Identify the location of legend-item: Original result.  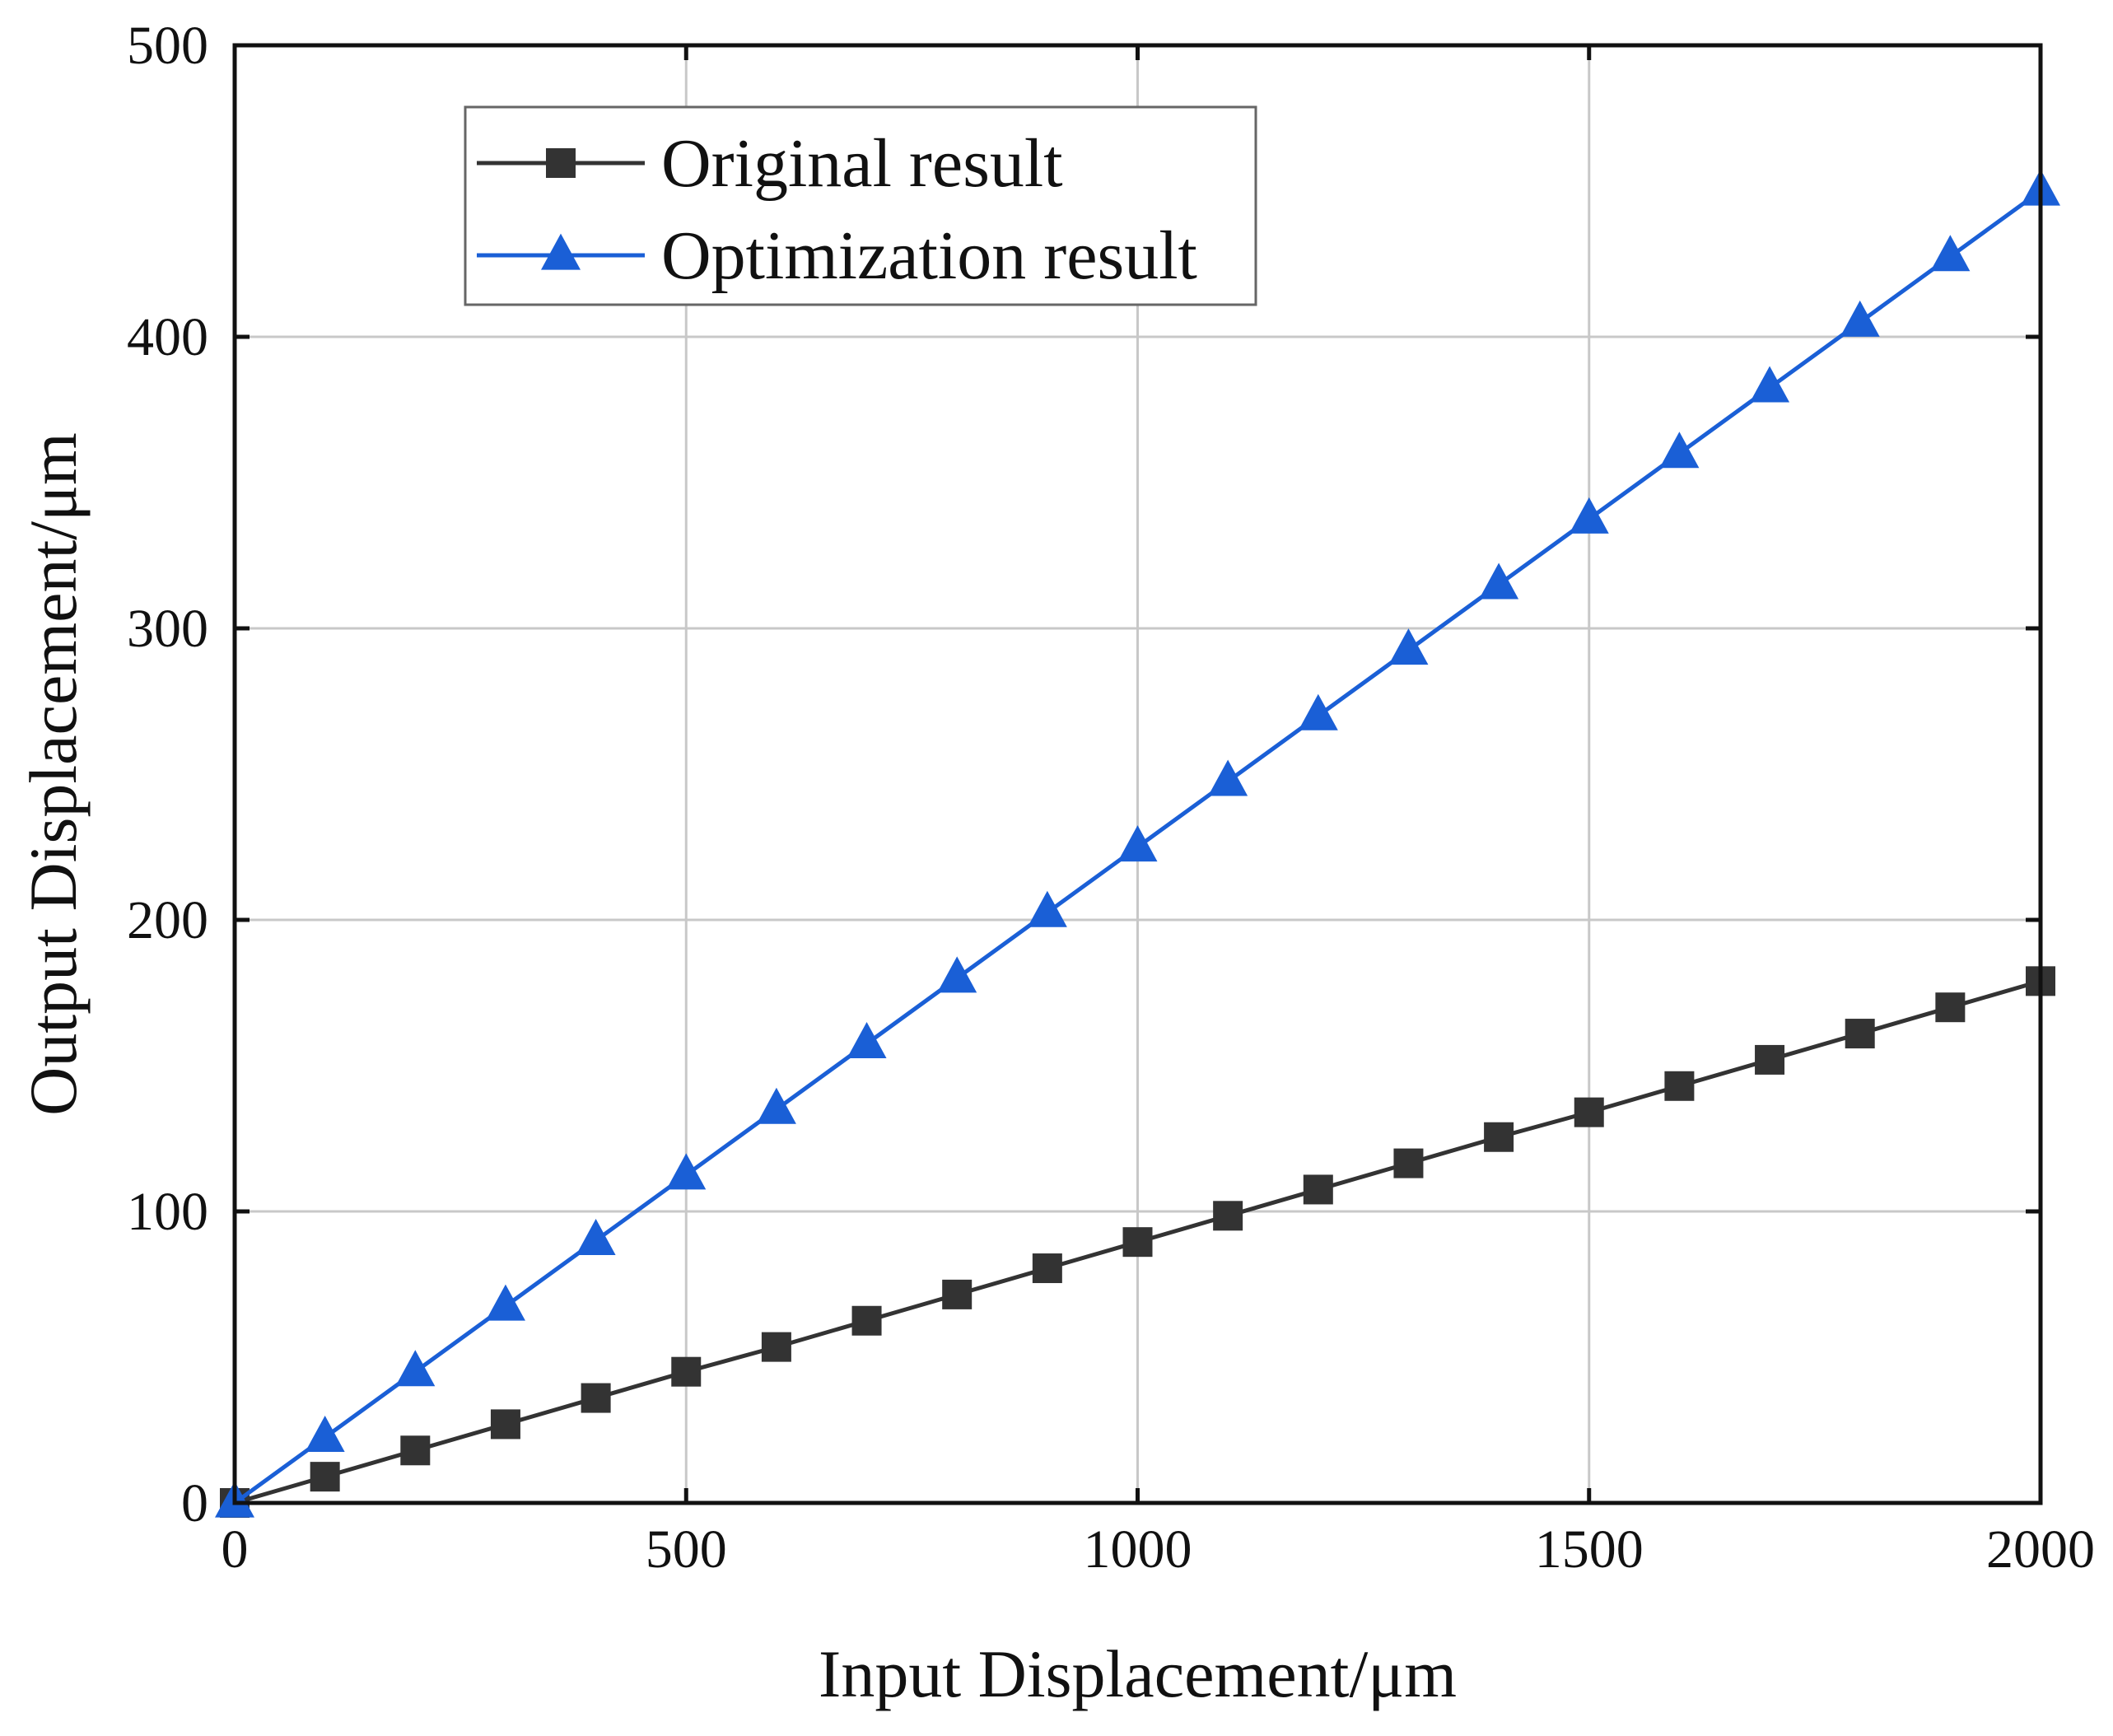
(770, 163).